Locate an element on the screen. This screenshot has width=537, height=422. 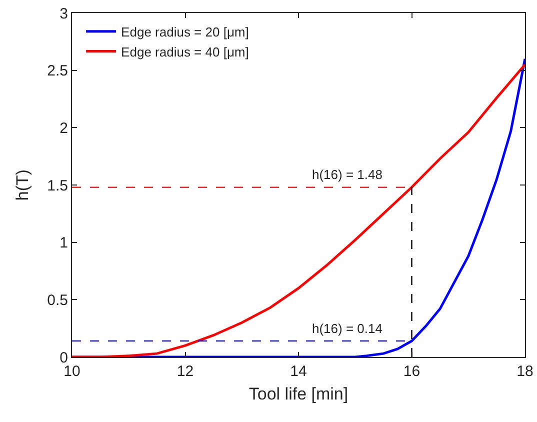
x-axis-title: Tool life [min] is located at coordinates (298, 394).